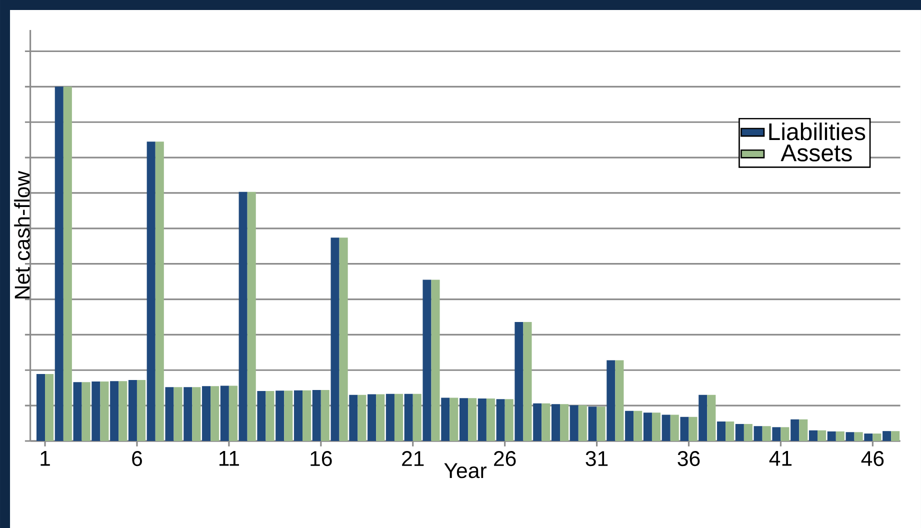 This screenshot has width=921, height=528. What do you see at coordinates (137, 458) in the screenshot?
I see `x-tick-label: 6` at bounding box center [137, 458].